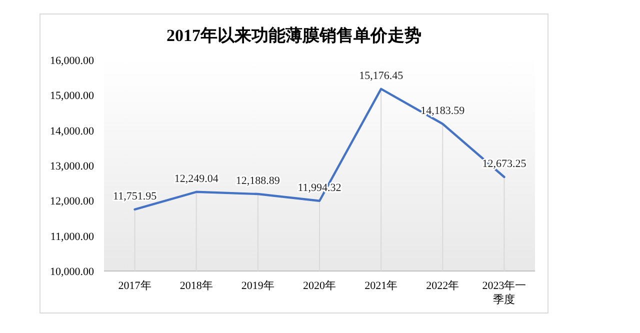 The image size is (640, 333). Describe the element at coordinates (381, 76) in the screenshot. I see `data-label: 15,176.45` at that location.